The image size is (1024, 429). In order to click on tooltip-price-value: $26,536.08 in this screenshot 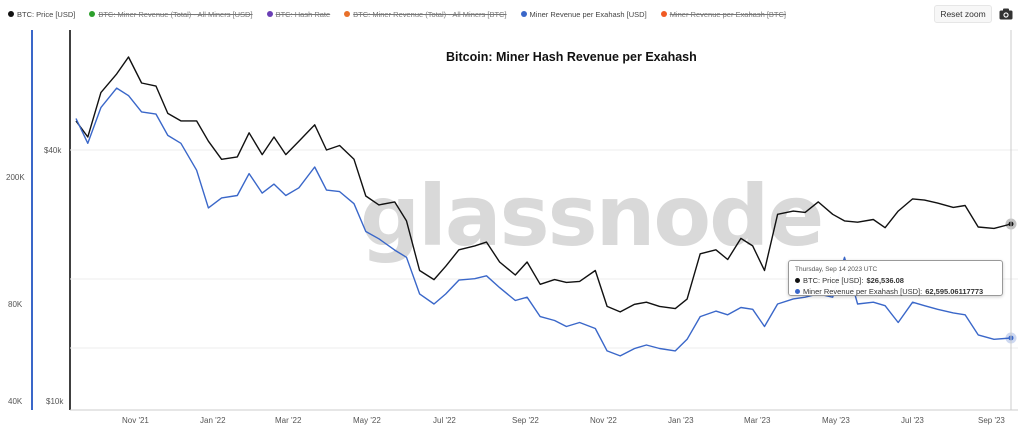, I will do `click(885, 280)`.